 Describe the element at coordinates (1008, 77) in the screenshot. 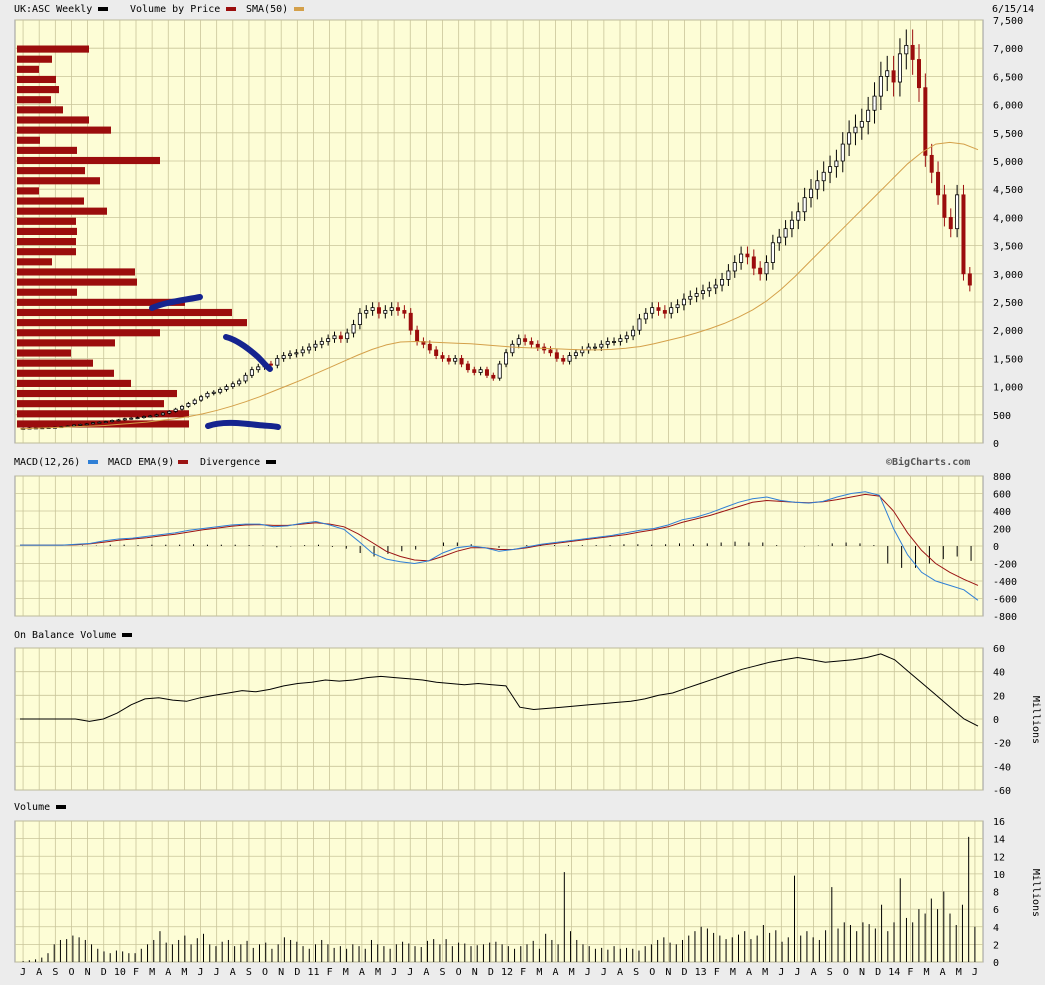

I see `price-tick-label: 6,500` at that location.